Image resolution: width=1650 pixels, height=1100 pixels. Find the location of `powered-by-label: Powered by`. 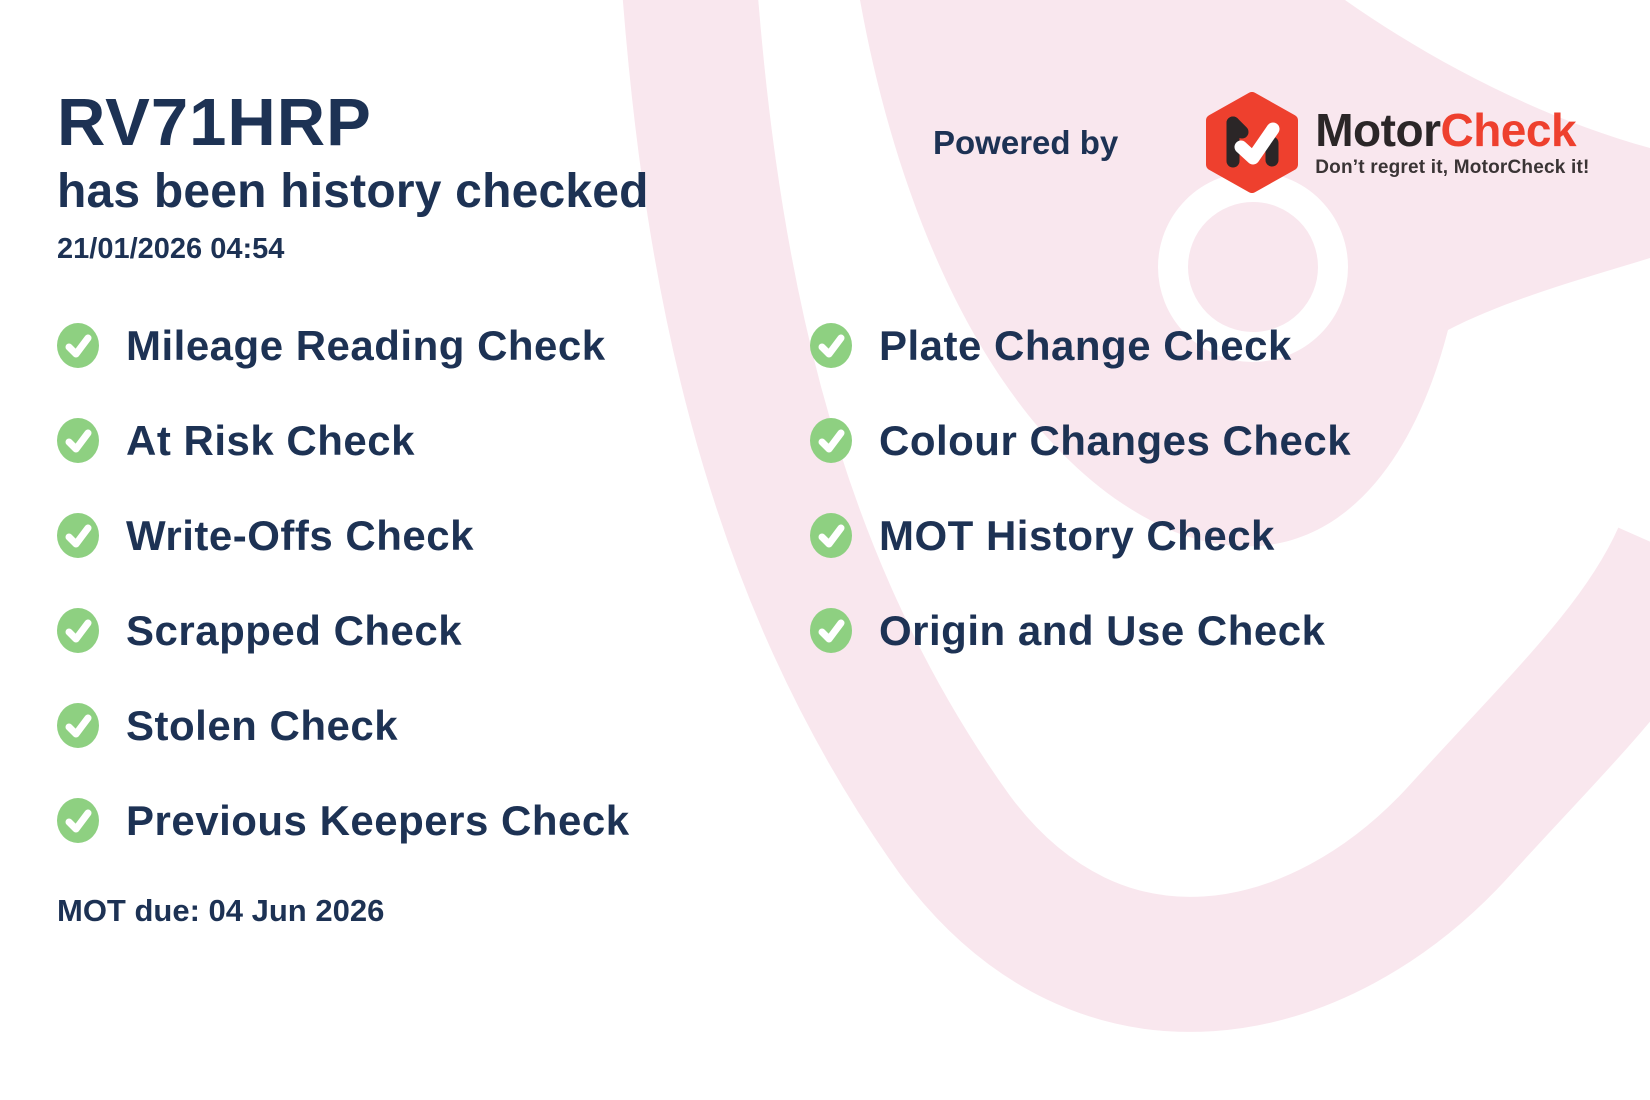

powered-by-label: Powered by is located at coordinates (1026, 142).